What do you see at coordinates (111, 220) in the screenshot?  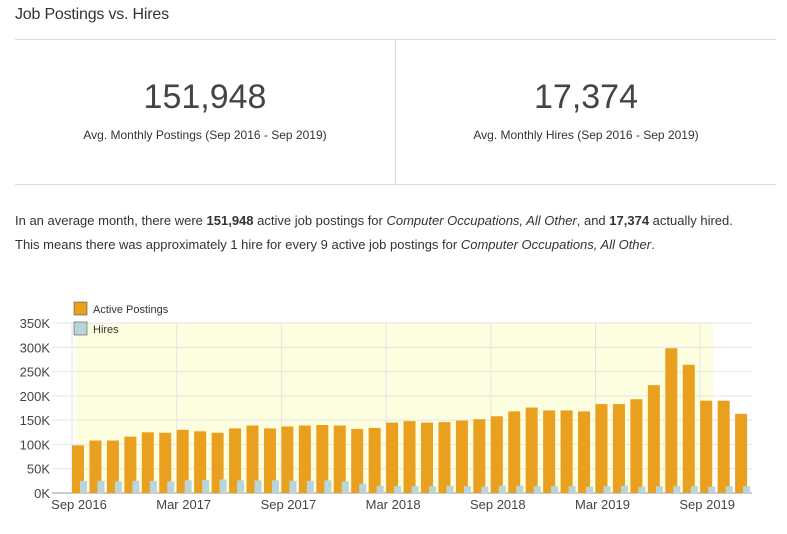 I see `summary-text-part: In an average month, there were` at bounding box center [111, 220].